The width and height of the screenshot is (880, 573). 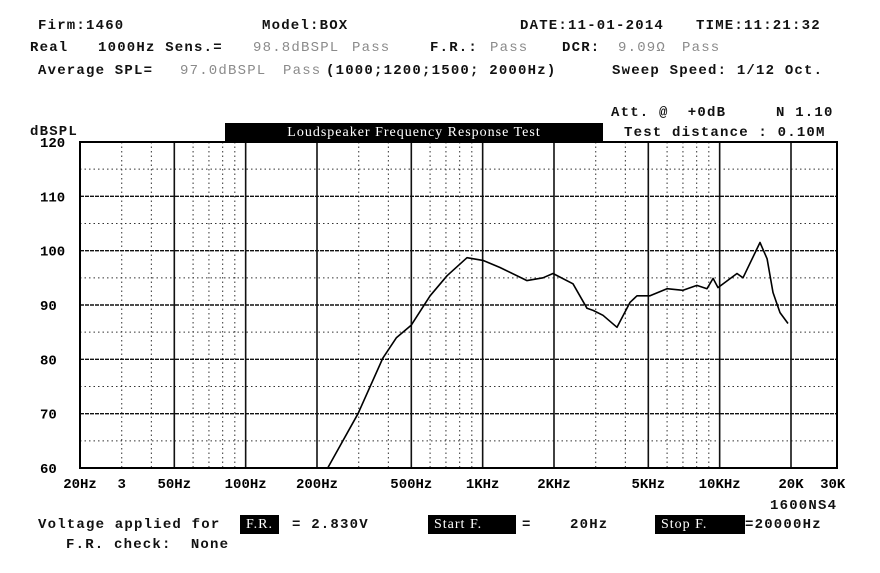 What do you see at coordinates (48, 470) in the screenshot?
I see `y-tick-label: 60` at bounding box center [48, 470].